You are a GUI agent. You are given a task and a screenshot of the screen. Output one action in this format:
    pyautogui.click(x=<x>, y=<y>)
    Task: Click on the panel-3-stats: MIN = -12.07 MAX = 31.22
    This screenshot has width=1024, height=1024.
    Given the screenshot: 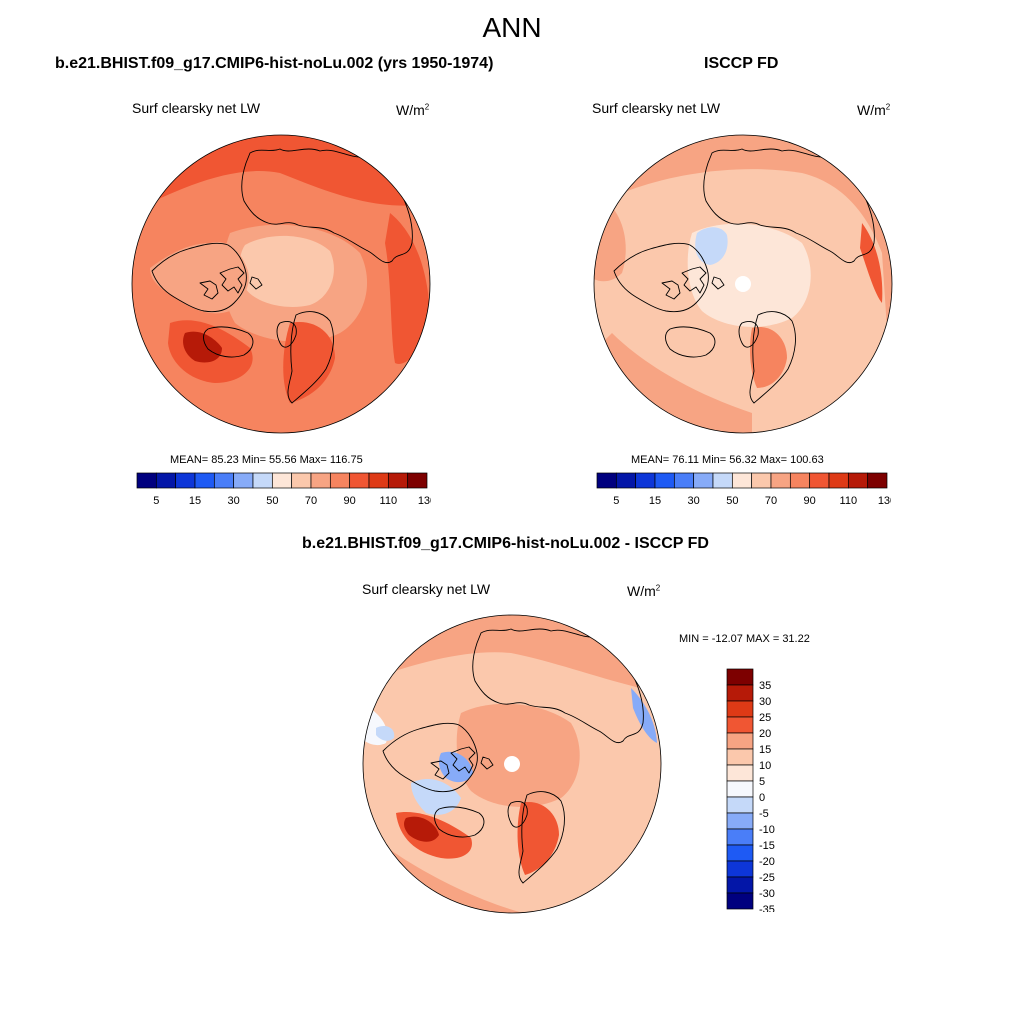 What is the action you would take?
    pyautogui.click(x=744, y=639)
    